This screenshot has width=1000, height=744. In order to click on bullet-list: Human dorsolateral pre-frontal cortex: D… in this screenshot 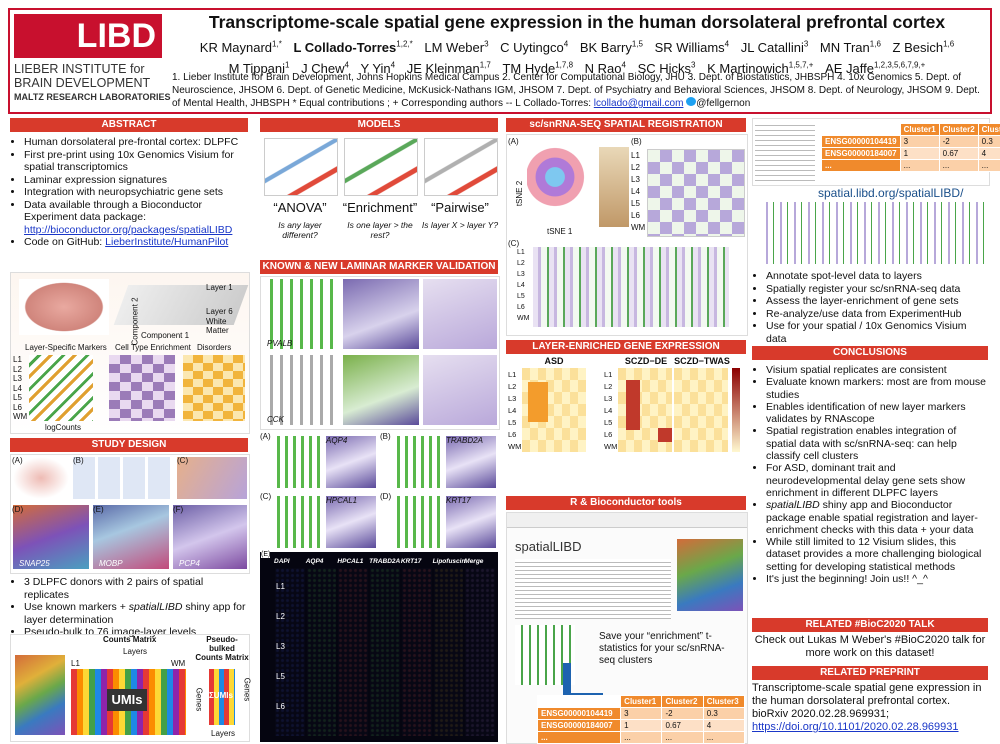, I will do `click(129, 192)`.